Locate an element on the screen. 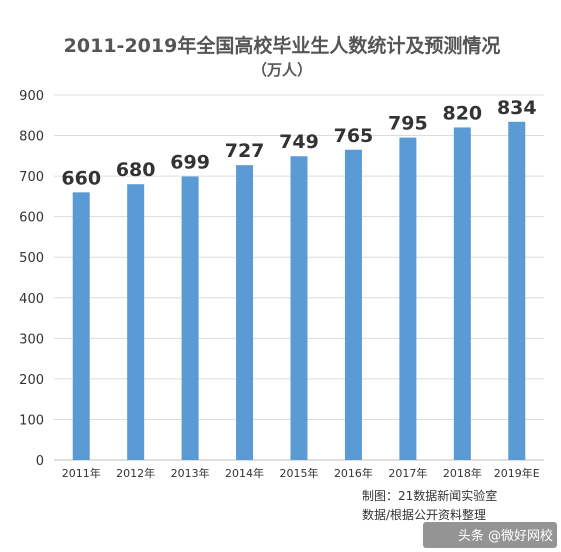  data-labels: 660 680 699 727 749 765 795 820 834 is located at coordinates (298, 143).